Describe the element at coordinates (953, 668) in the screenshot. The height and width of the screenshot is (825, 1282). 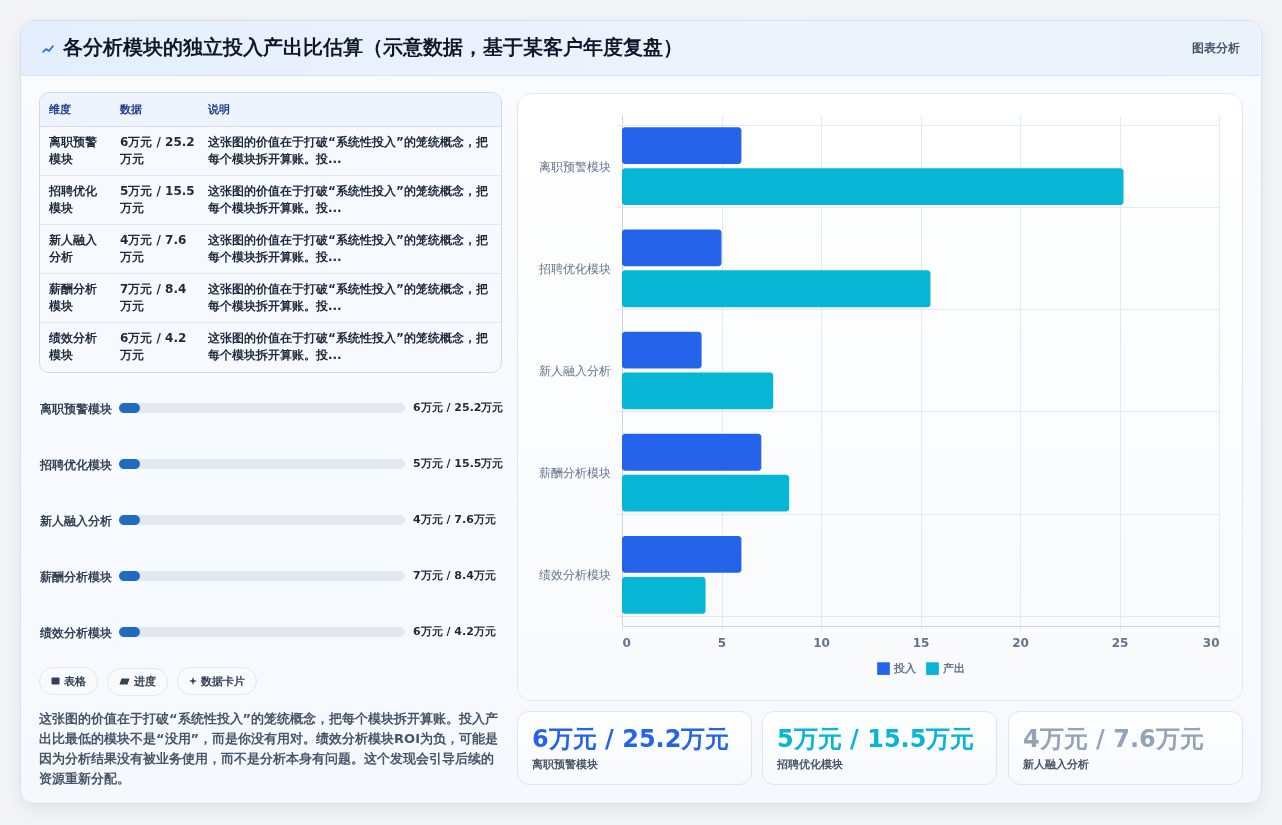
I see `legend-label: 产出` at that location.